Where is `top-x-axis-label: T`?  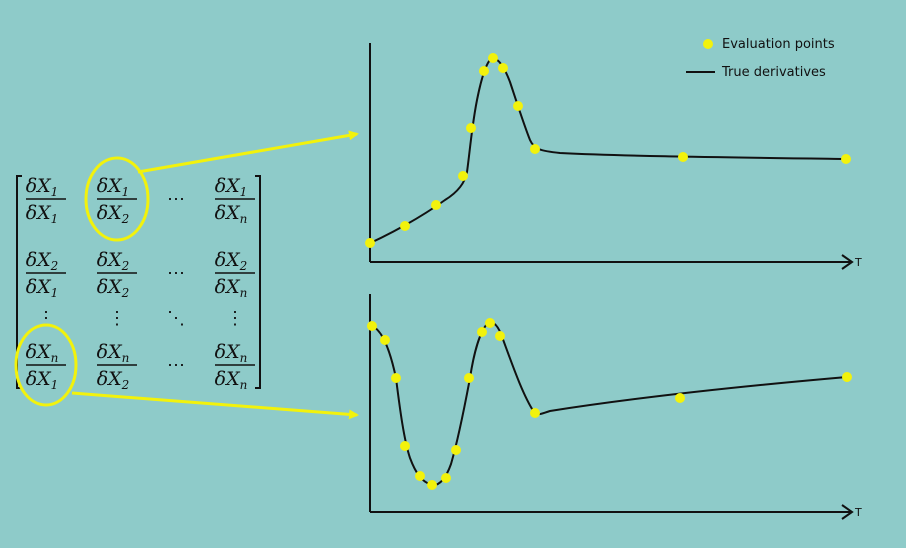
top-x-axis-label: T is located at coordinates (858, 262).